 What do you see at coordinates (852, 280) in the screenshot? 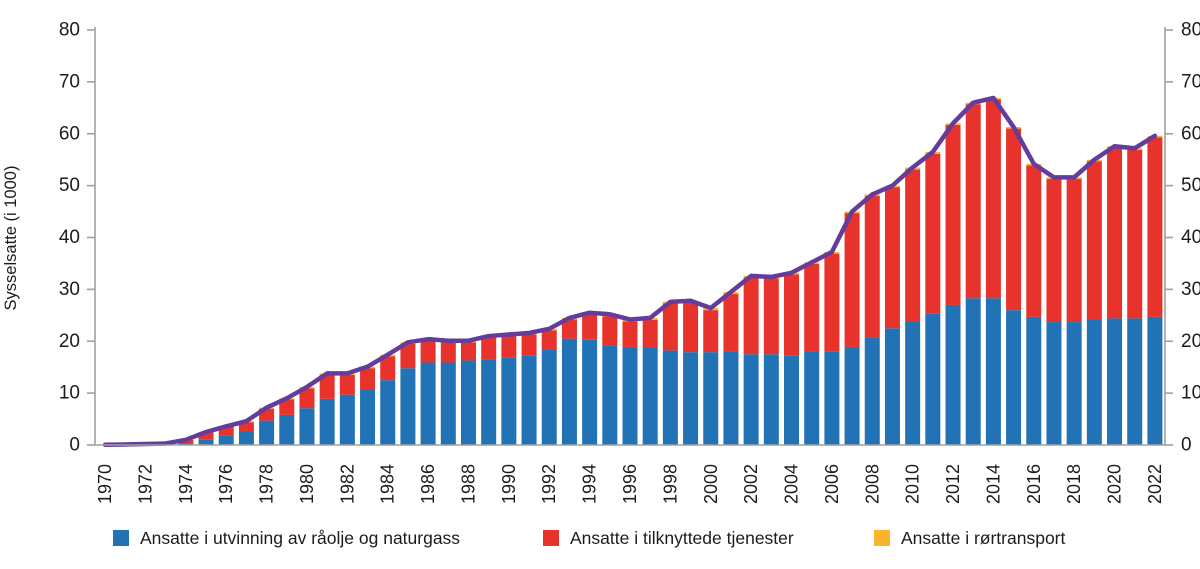
I see `bar-segment-series1-2007` at bounding box center [852, 280].